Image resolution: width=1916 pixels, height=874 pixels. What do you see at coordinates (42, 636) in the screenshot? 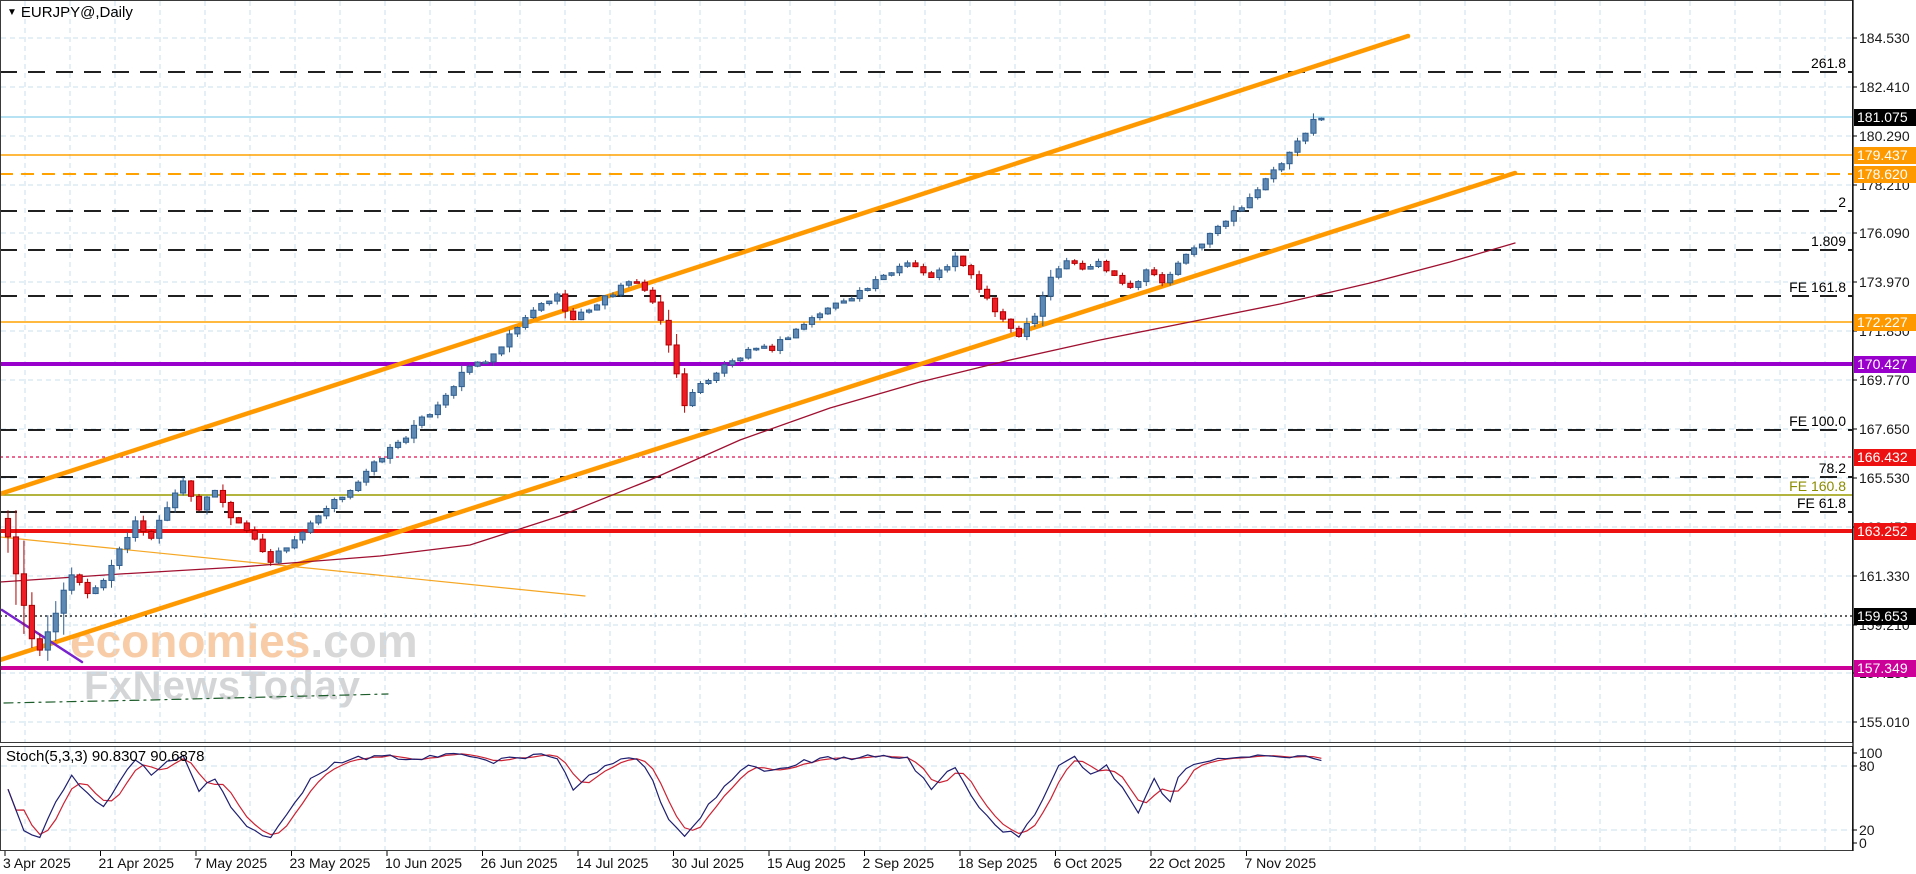
I see `purple-trend-segment` at bounding box center [42, 636].